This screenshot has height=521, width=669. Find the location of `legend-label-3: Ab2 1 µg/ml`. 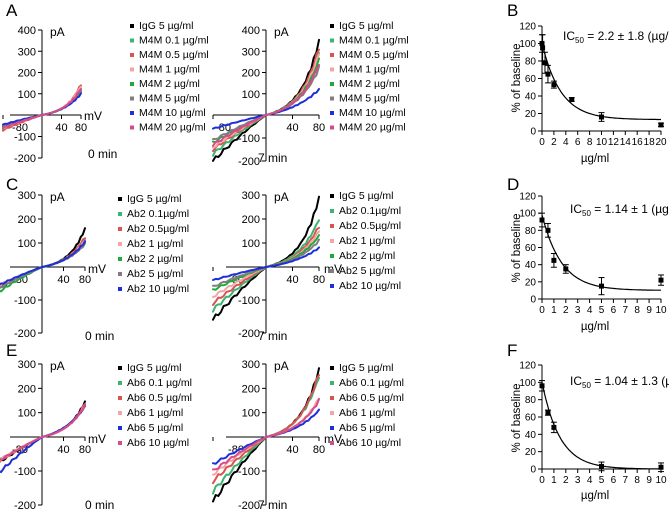

legend-label-3: Ab2 1 µg/ml is located at coordinates (367, 241).